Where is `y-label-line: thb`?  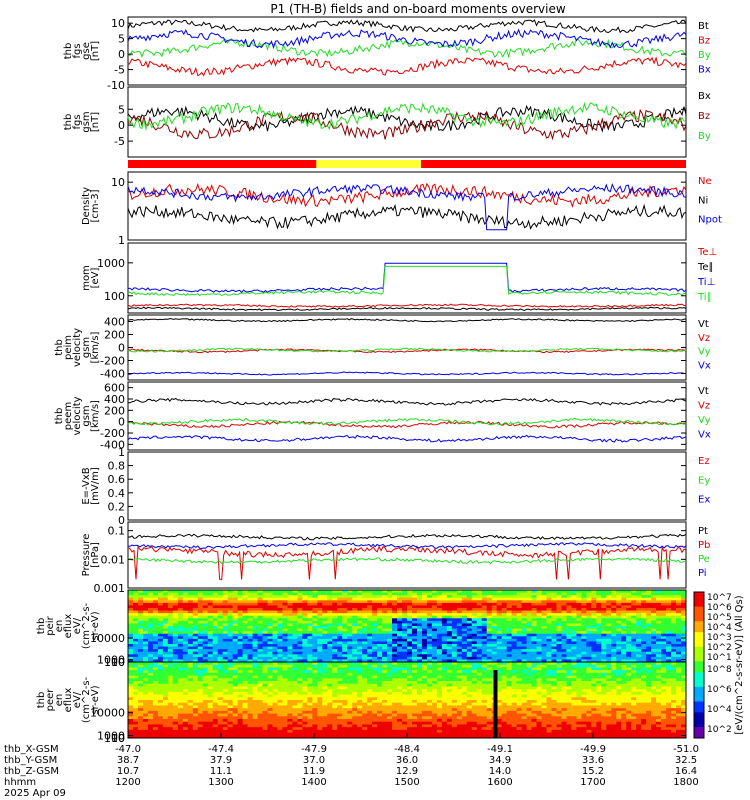 y-label-line: thb is located at coordinates (41, 626).